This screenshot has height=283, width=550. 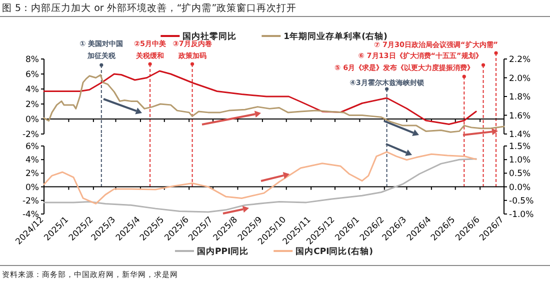 What do you see at coordinates (520, 147) in the screenshot?
I see `y2-tick-label: 1.5%` at bounding box center [520, 147].